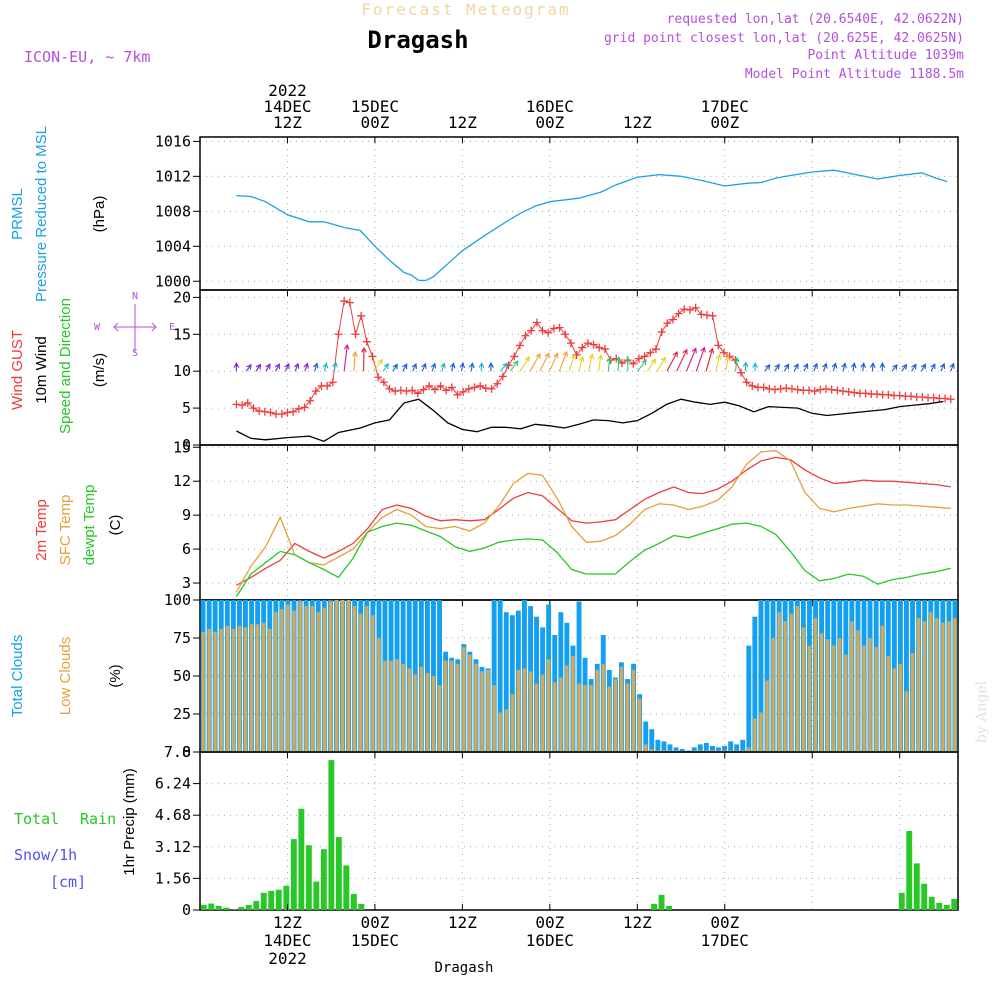 The width and height of the screenshot is (1000, 1000). I want to click on top-axis-label: 17DEC, so click(725, 106).